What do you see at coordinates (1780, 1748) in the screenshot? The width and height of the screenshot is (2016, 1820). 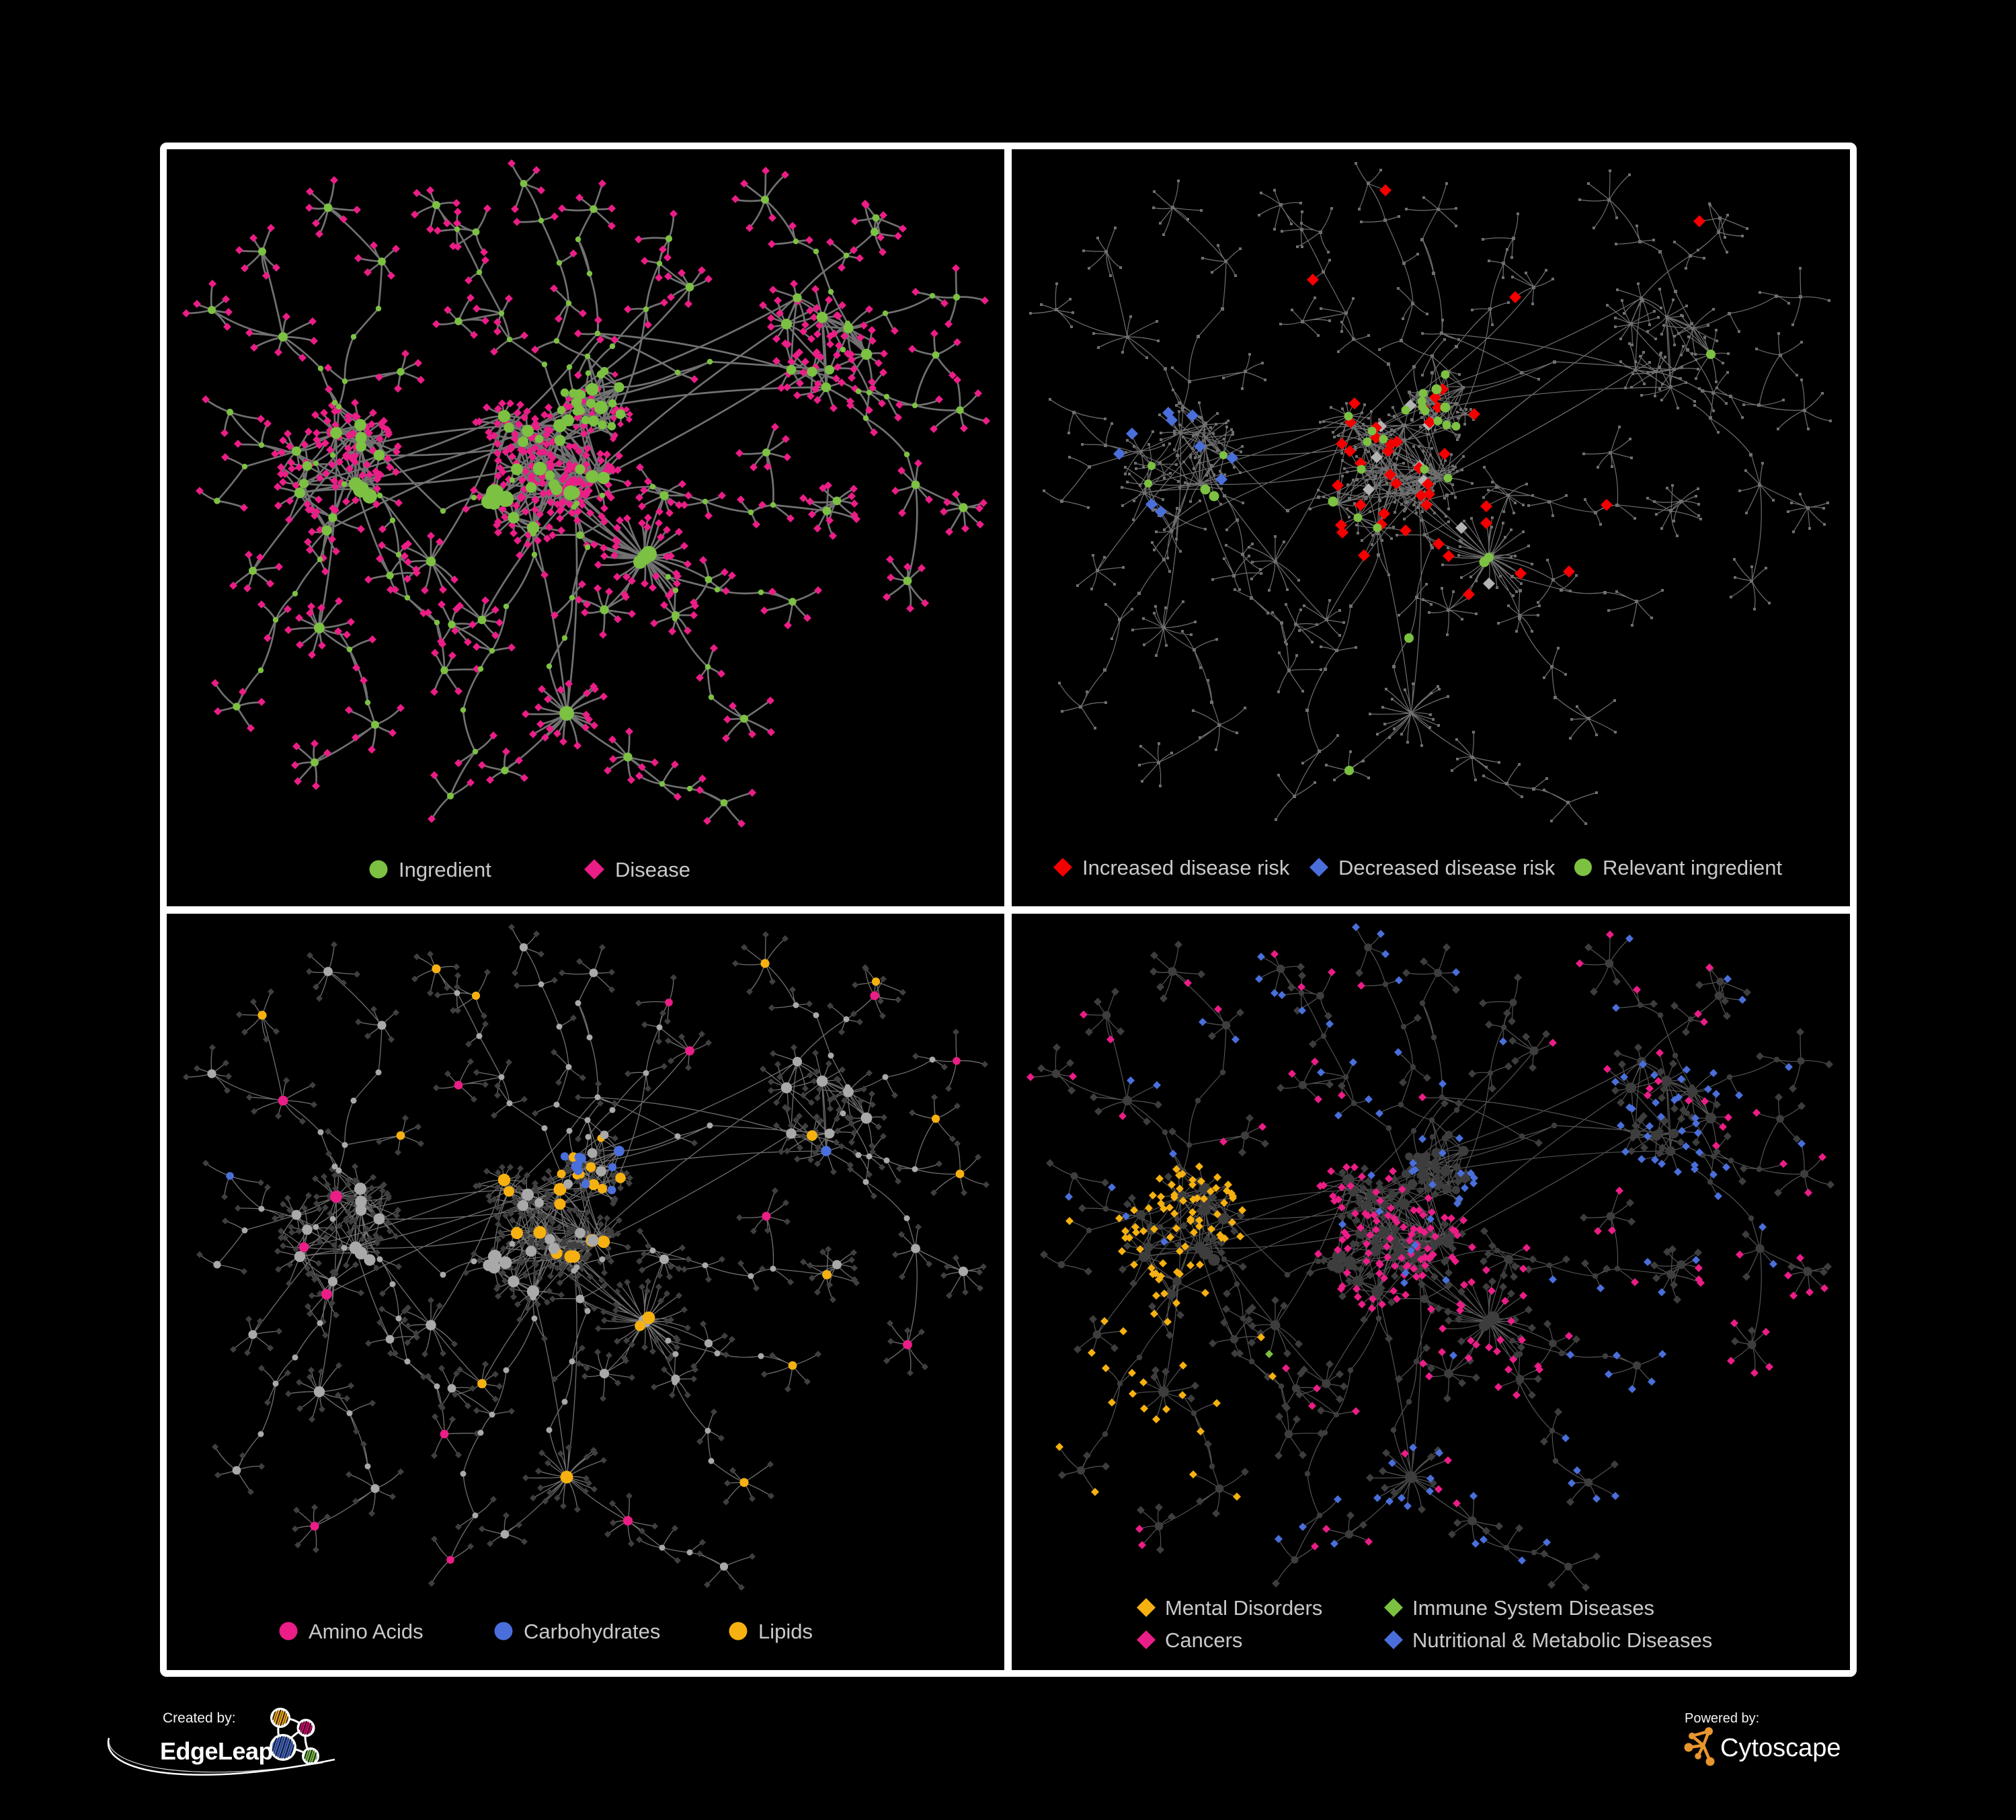 I see `svg-text: Cytoscape` at bounding box center [1780, 1748].